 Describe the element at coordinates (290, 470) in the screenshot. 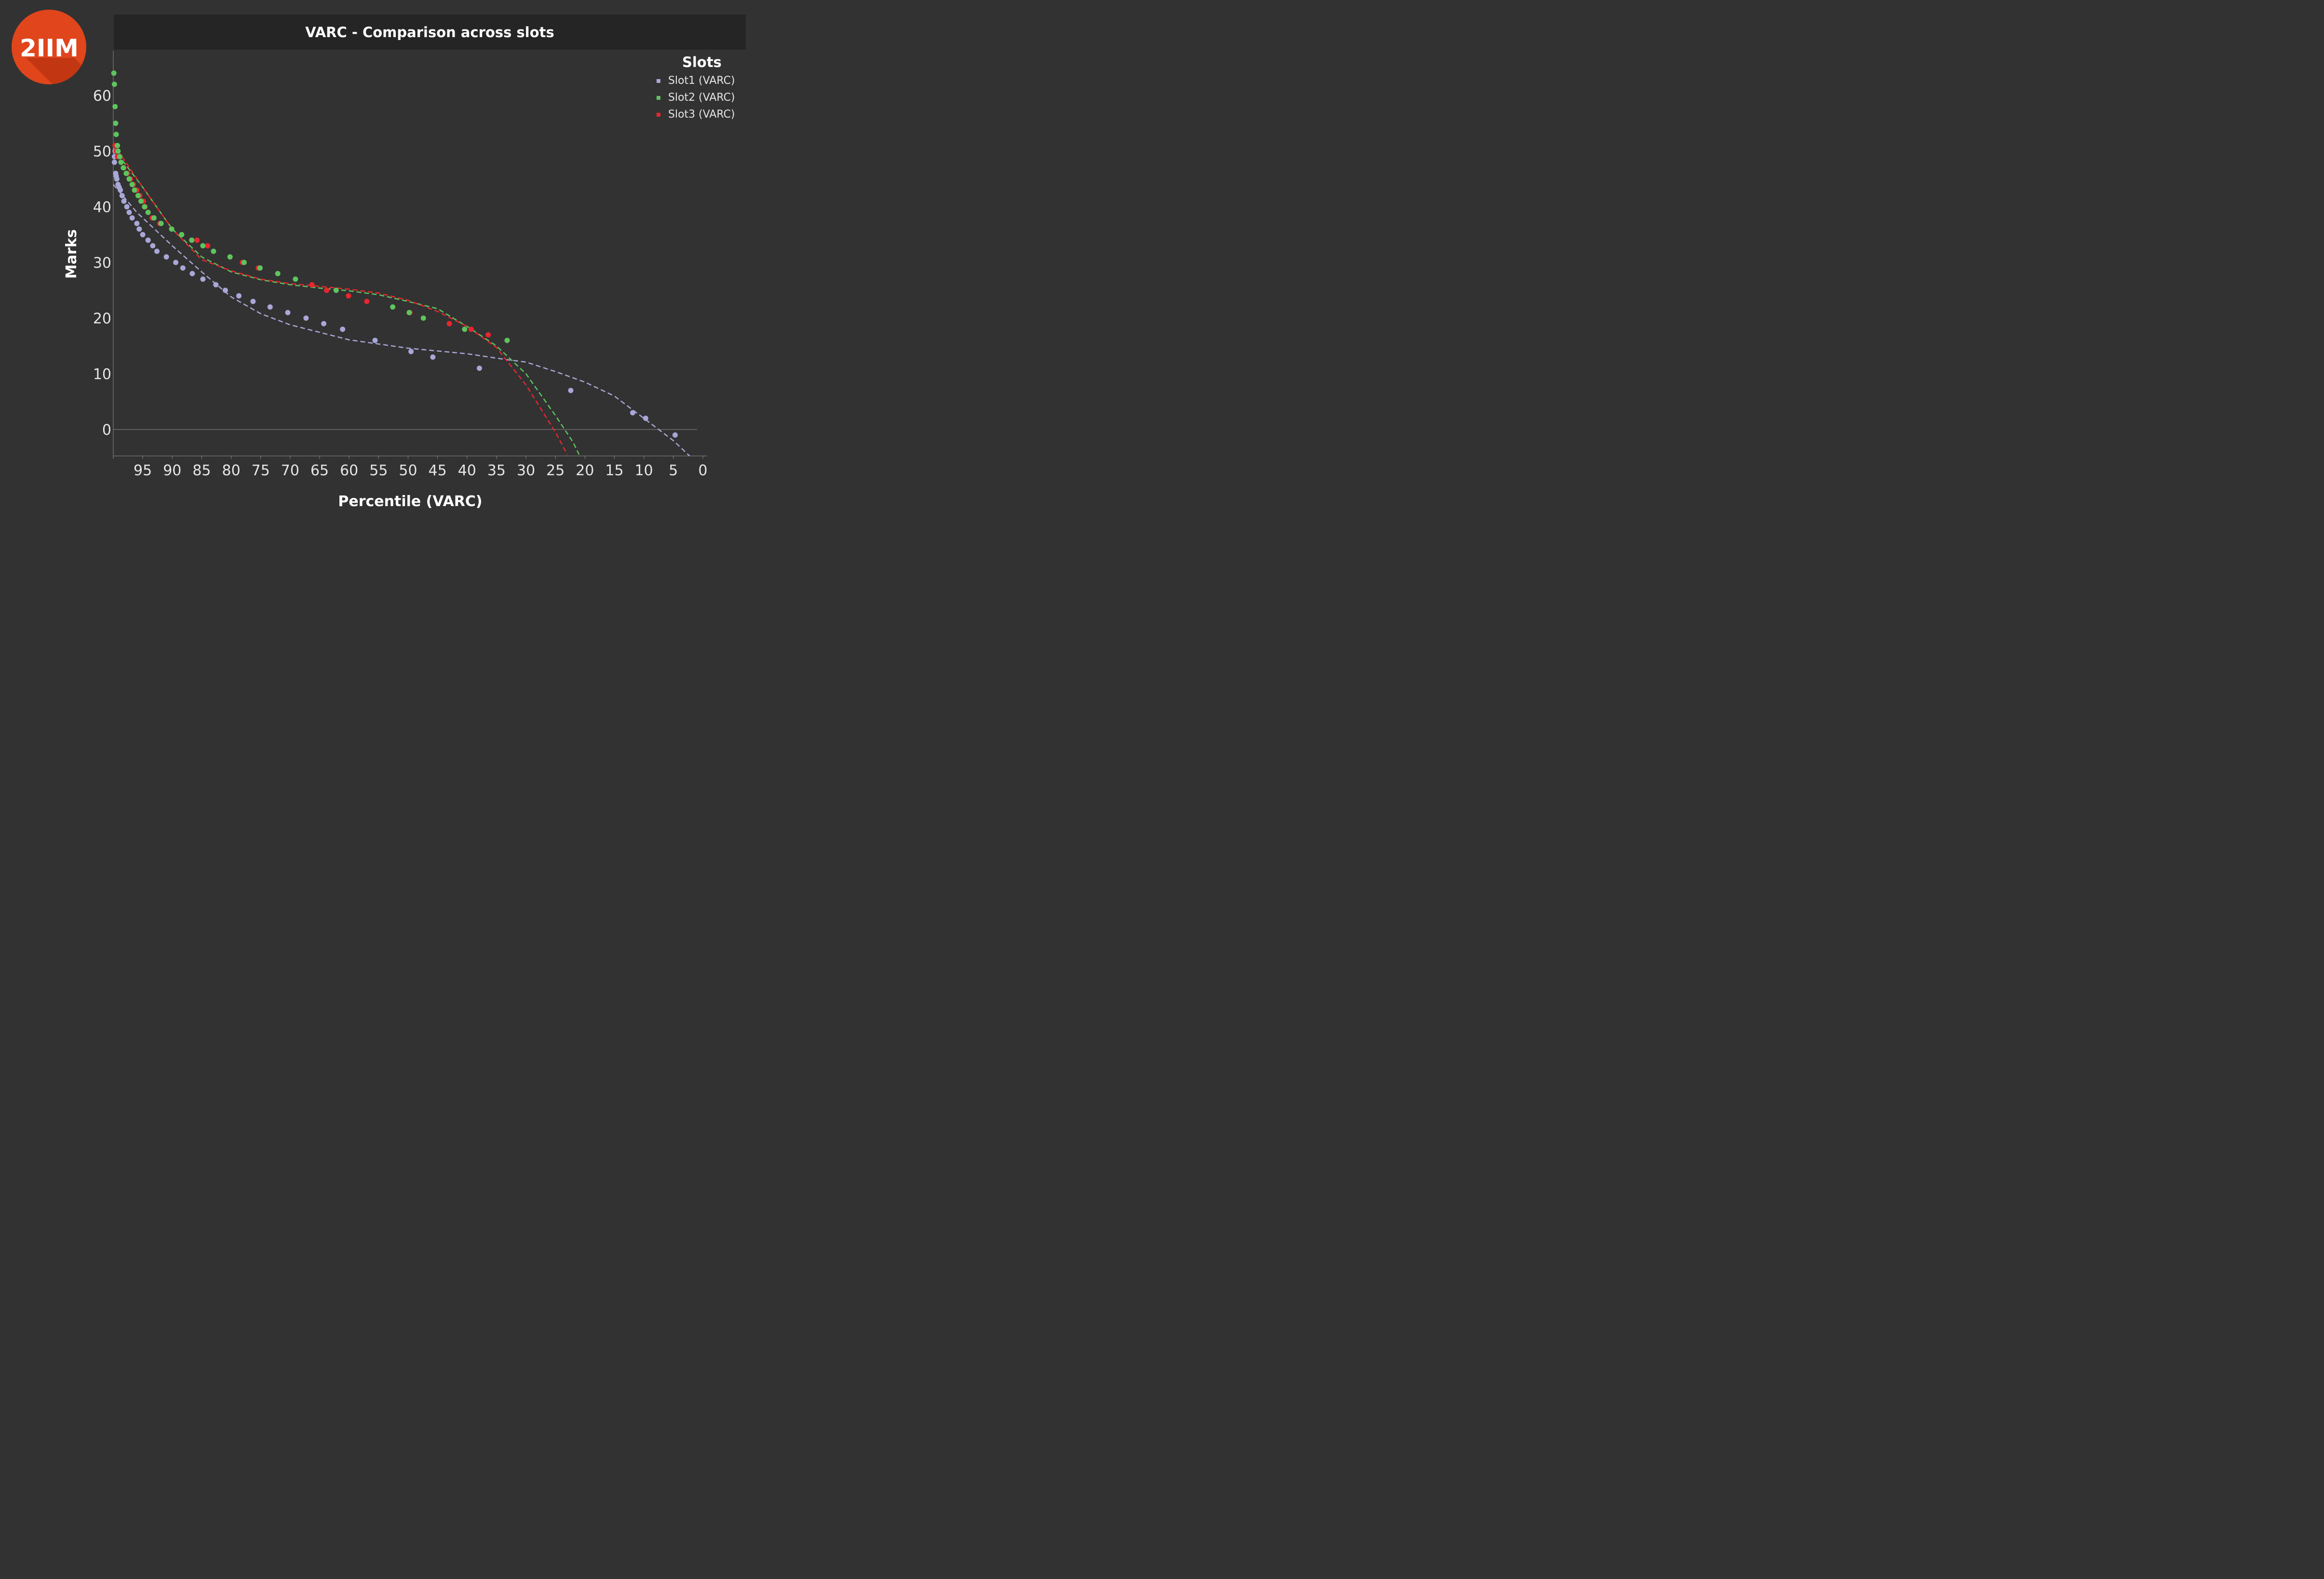

I see `x-tick-label: 70` at that location.